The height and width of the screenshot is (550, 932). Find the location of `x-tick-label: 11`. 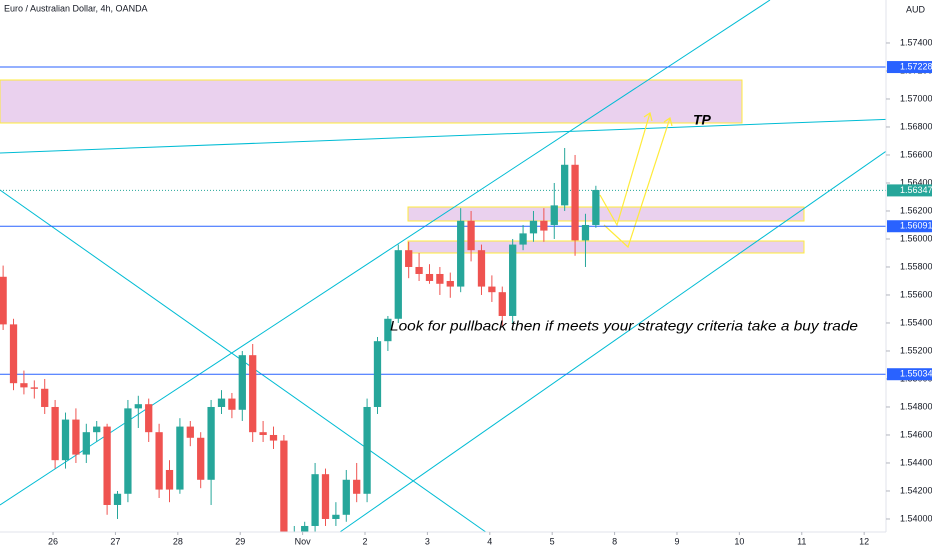

x-tick-label: 11 is located at coordinates (801, 541).